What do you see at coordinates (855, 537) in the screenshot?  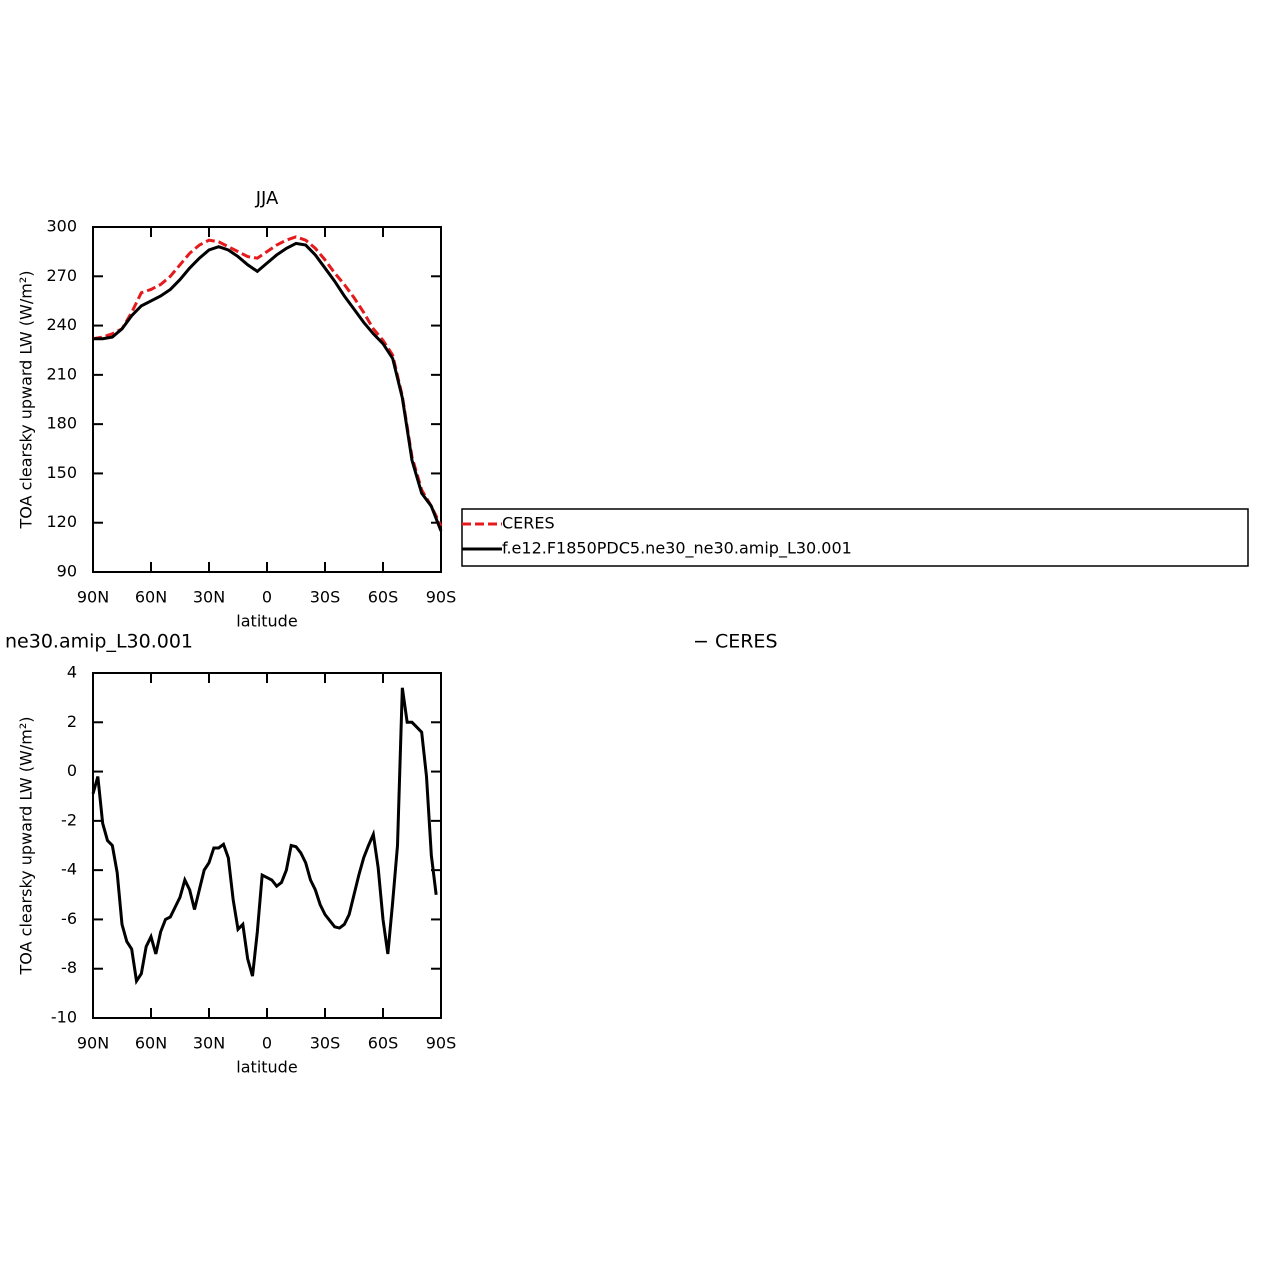 I see `legend-box` at bounding box center [855, 537].